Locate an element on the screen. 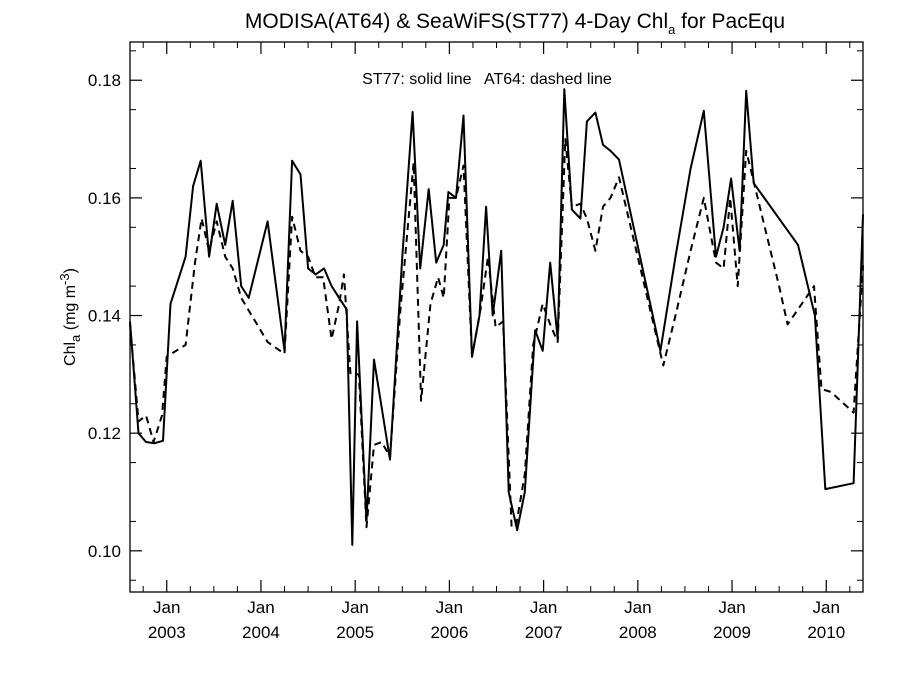  y-tick-label: 0.18 is located at coordinates (104, 80).